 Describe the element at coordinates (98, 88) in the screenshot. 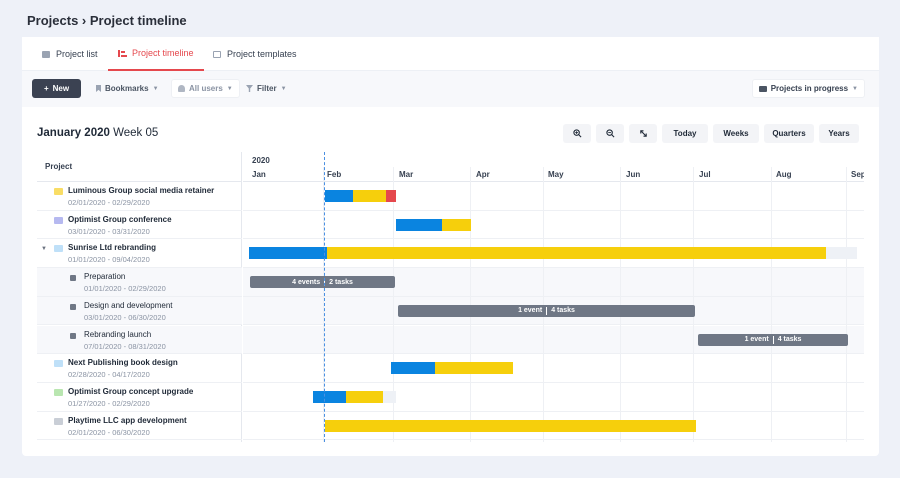

I see `bookmark-icon` at that location.